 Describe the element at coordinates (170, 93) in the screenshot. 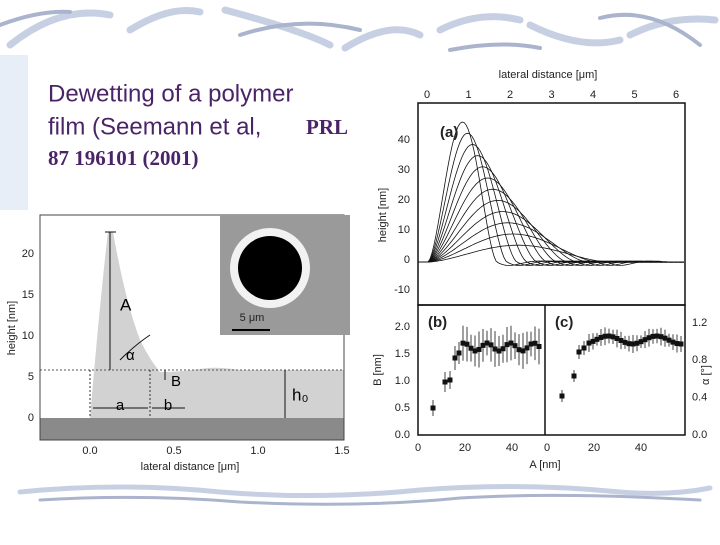

I see `title-line: Dewetting of a polymer` at that location.